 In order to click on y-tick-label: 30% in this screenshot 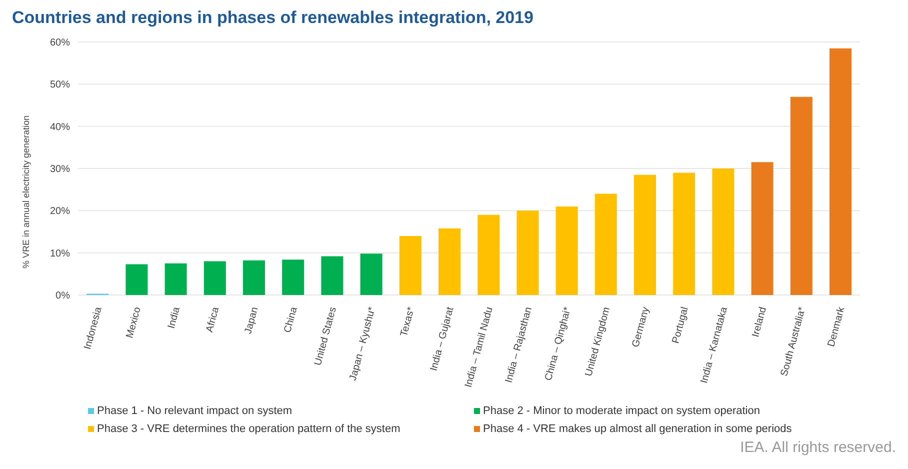, I will do `click(60, 170)`.